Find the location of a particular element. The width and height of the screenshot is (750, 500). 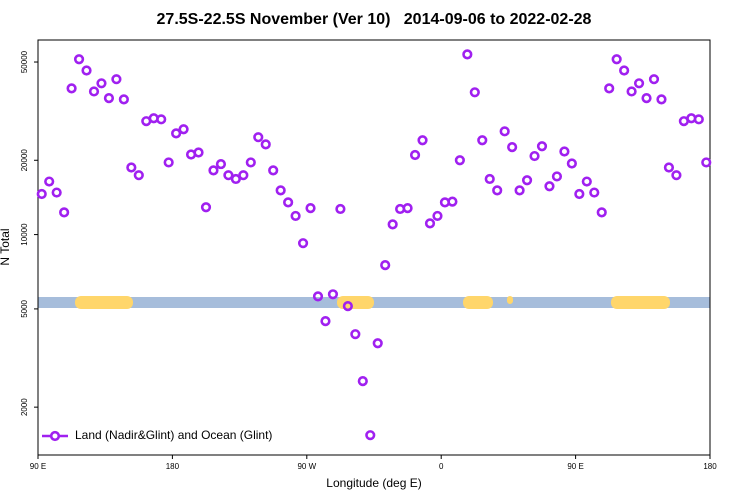

x-axis-label: Longitude (deg E) is located at coordinates (373, 483).